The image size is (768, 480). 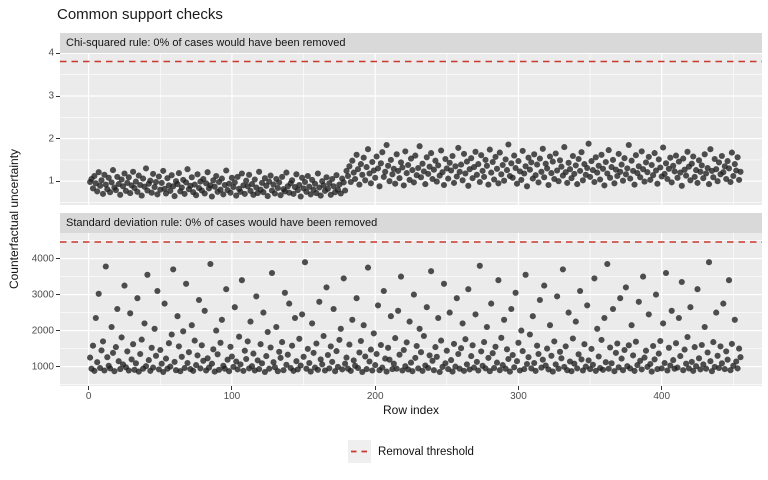 What do you see at coordinates (140, 14) in the screenshot?
I see `plot-title: Common support checks` at bounding box center [140, 14].